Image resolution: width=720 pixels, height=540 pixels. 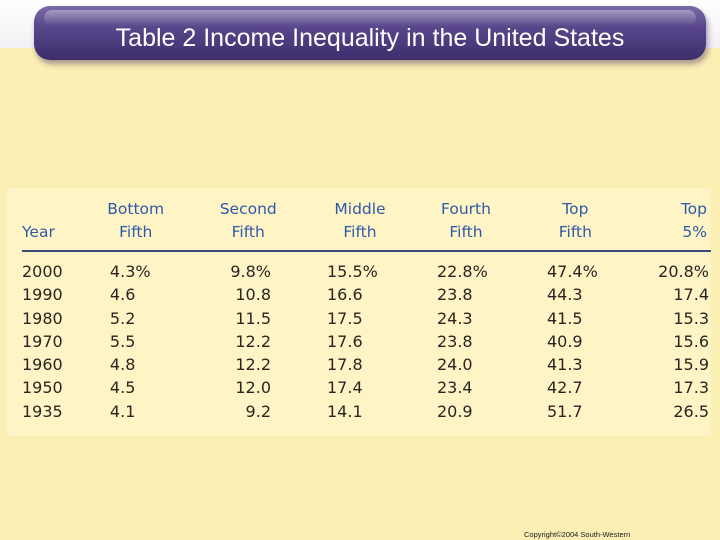 What do you see at coordinates (53, 209) in the screenshot?
I see `column-header-line1` at bounding box center [53, 209].